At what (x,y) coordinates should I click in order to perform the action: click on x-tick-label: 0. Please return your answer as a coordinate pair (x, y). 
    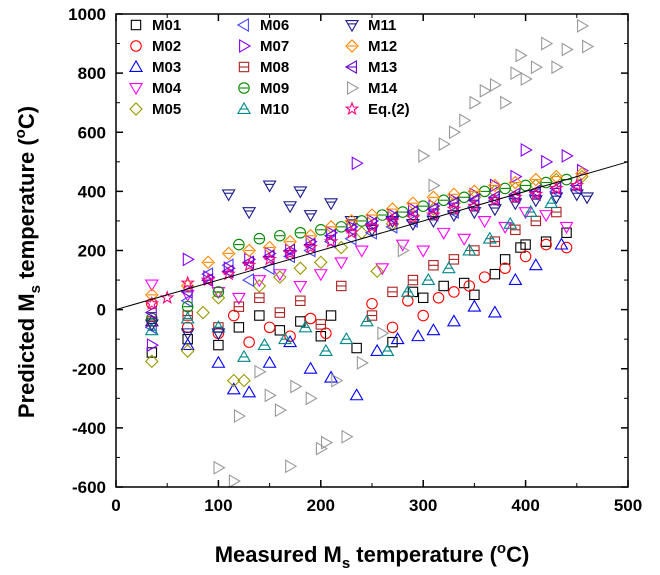
    Looking at the image, I should click on (115, 505).